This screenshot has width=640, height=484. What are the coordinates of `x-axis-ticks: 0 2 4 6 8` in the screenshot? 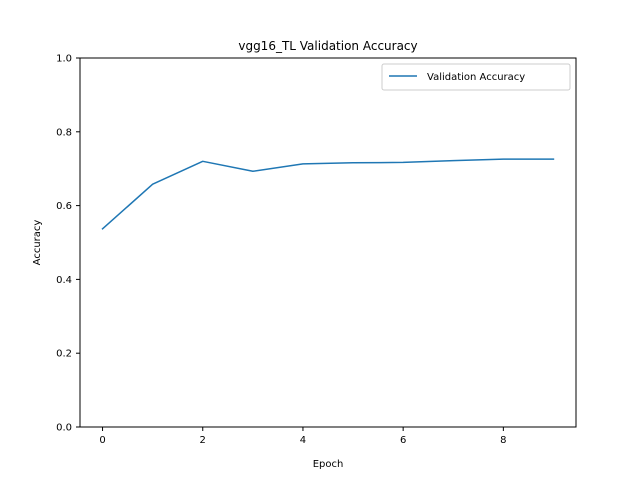 It's located at (303, 436).